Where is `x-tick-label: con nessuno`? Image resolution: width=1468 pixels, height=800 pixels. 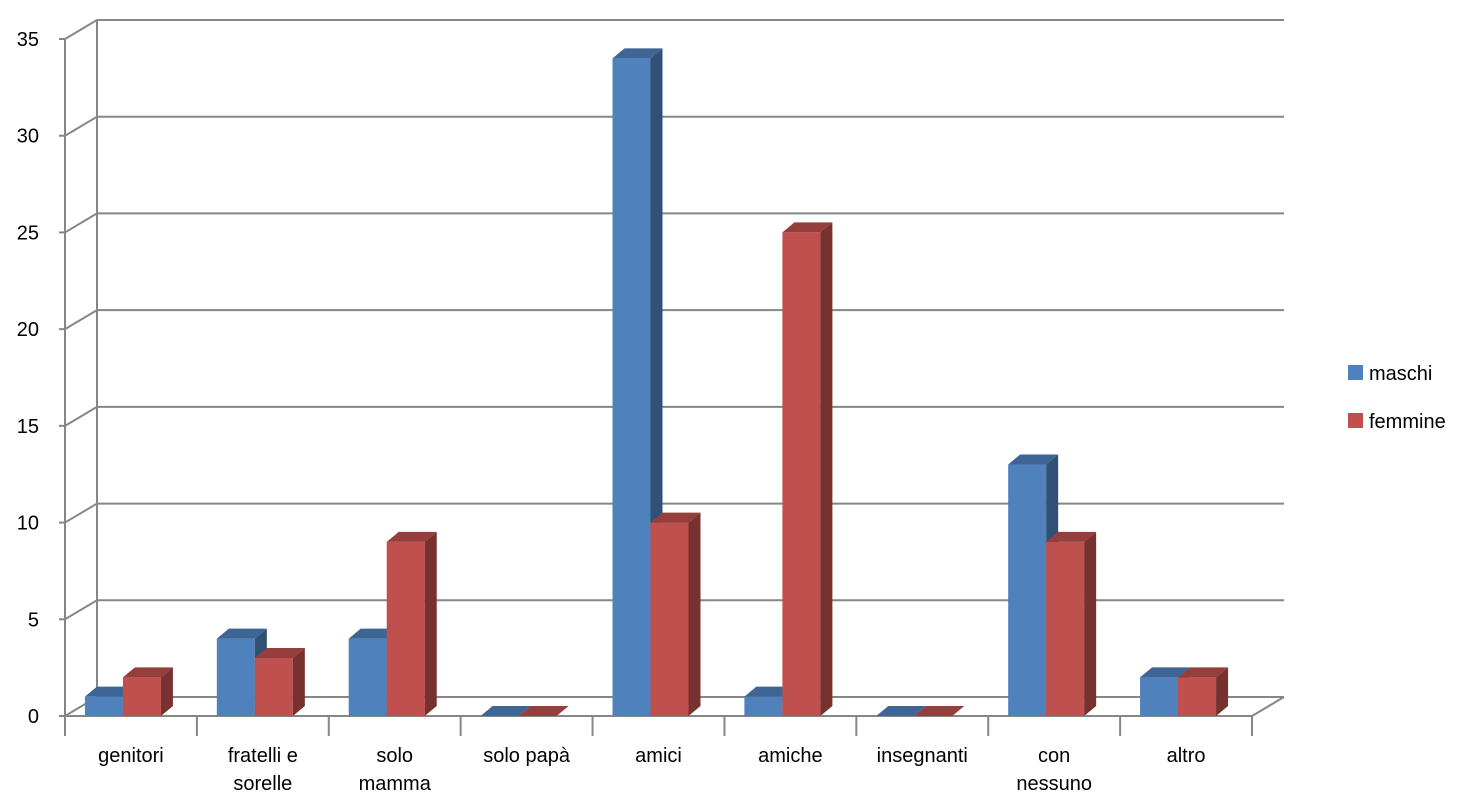
x-tick-label: con nessuno is located at coordinates (1054, 770).